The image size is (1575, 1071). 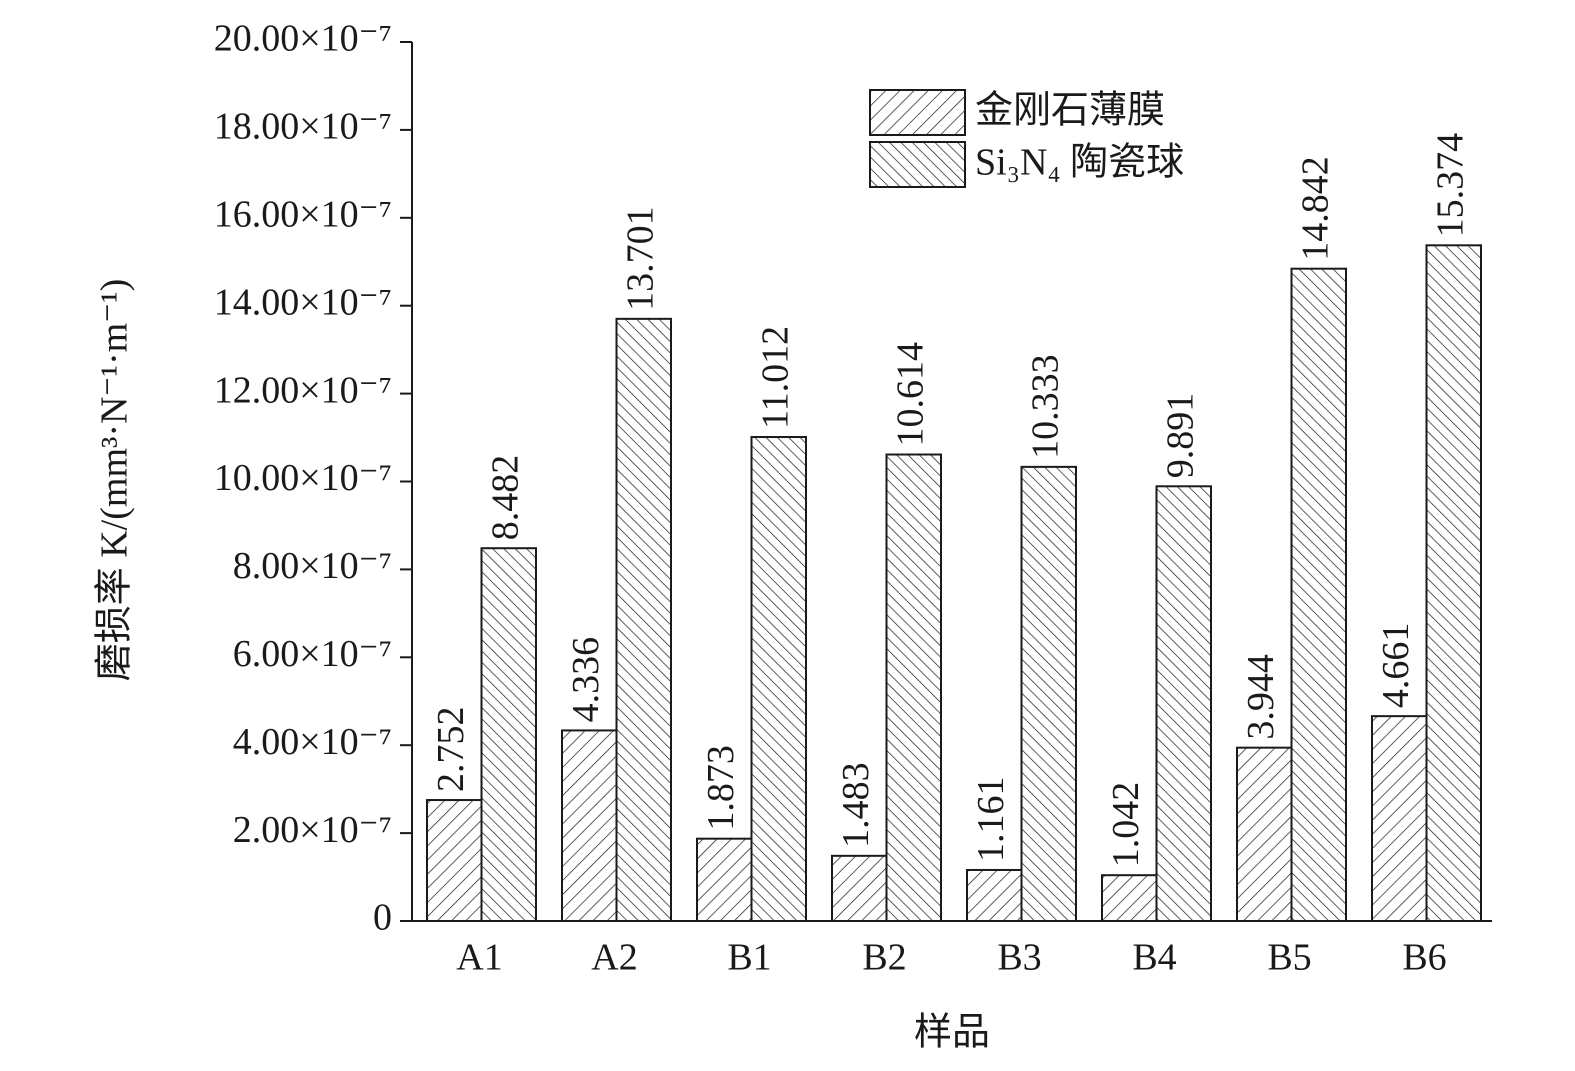 What do you see at coordinates (1079, 163) in the screenshot?
I see `legend-label: Si₃N₄ 陶瓷球` at bounding box center [1079, 163].